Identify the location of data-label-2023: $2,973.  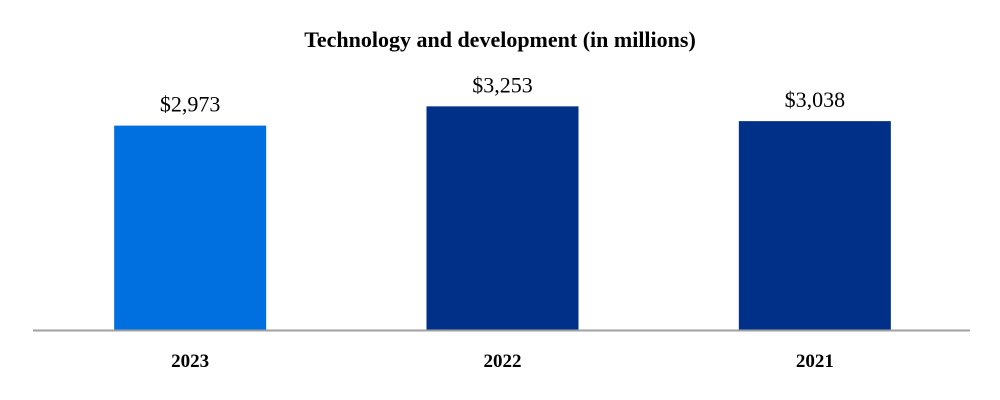
(190, 104).